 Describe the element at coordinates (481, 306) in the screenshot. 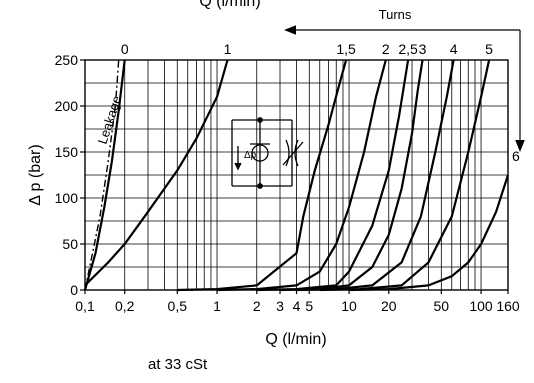

I see `x-tick-label: 100` at that location.